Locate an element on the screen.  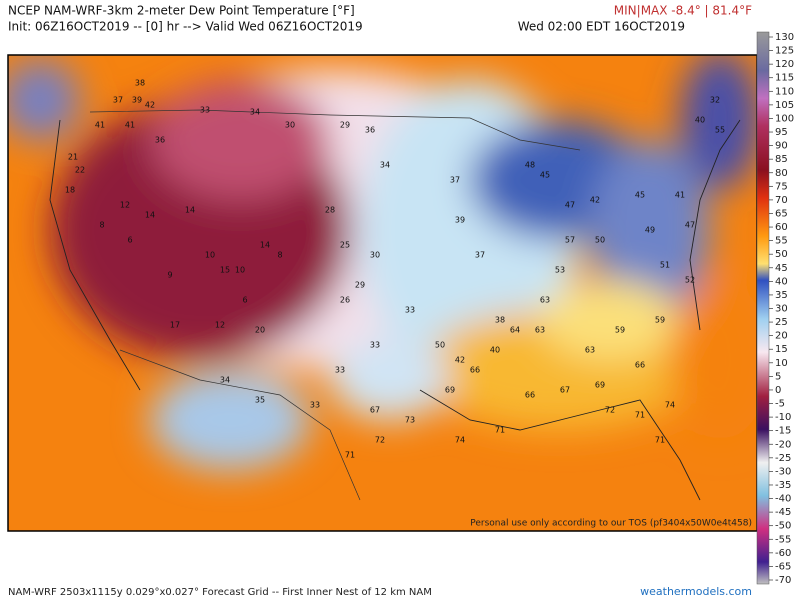
station-value: 57 is located at coordinates (570, 240).